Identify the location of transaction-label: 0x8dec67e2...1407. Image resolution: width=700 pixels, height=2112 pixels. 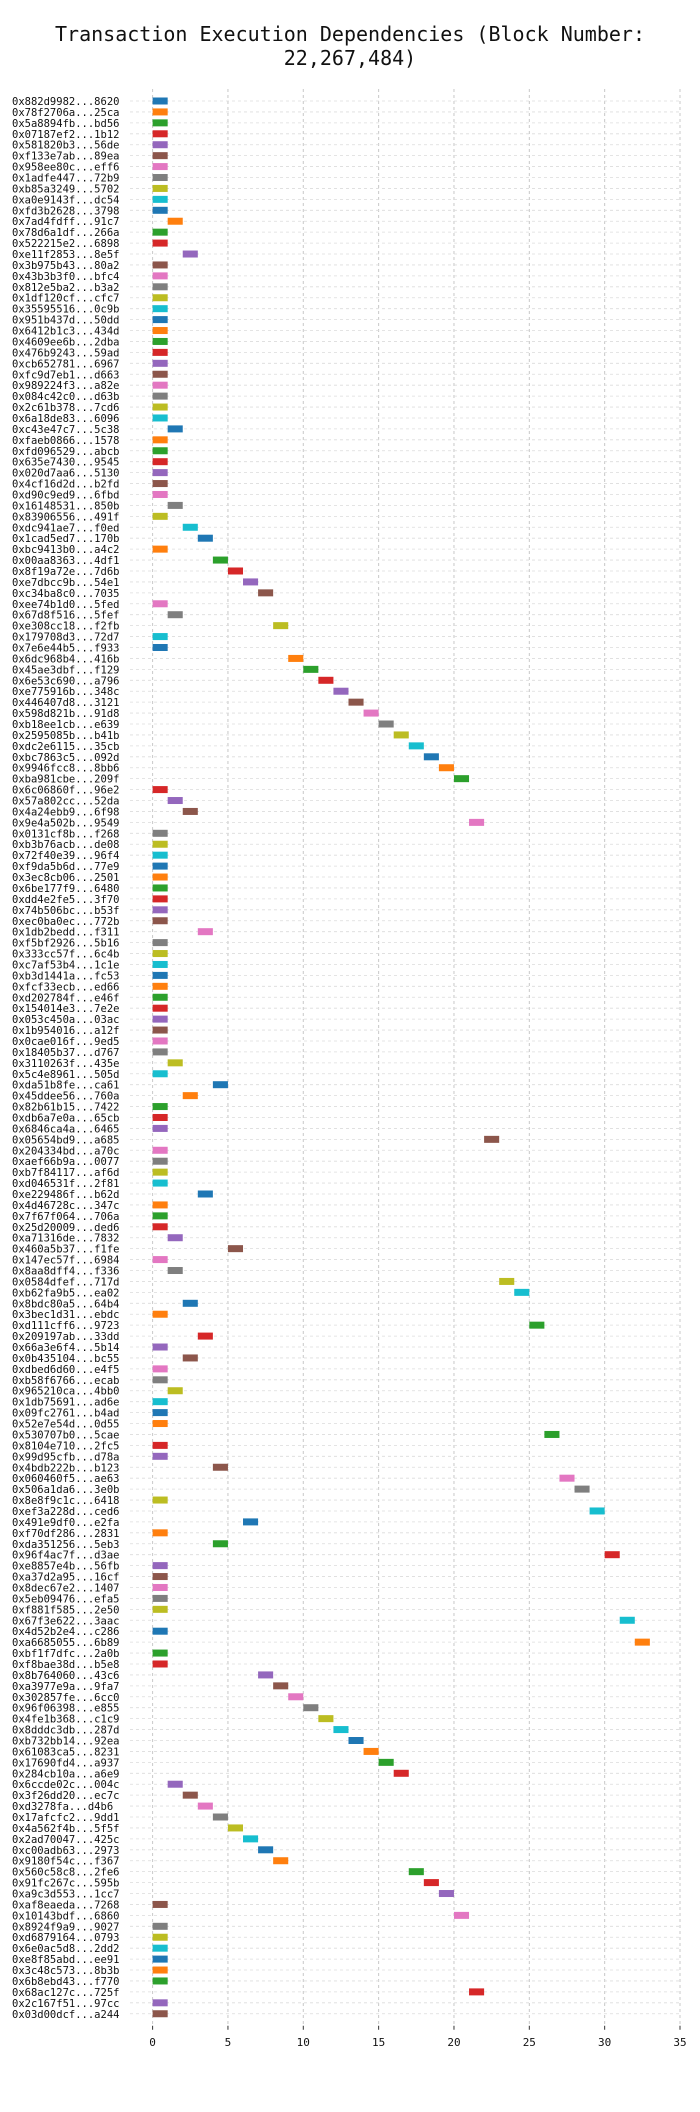
(65, 1588).